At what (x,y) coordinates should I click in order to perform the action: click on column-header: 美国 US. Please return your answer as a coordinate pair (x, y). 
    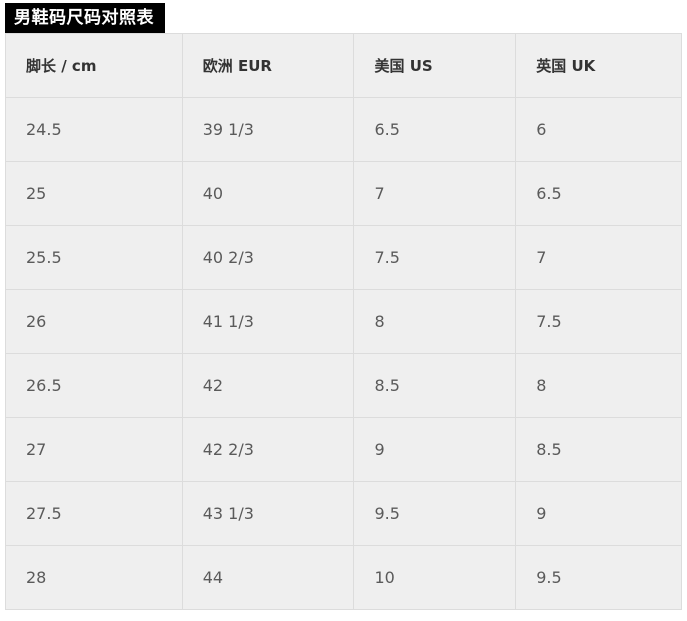
    Looking at the image, I should click on (435, 65).